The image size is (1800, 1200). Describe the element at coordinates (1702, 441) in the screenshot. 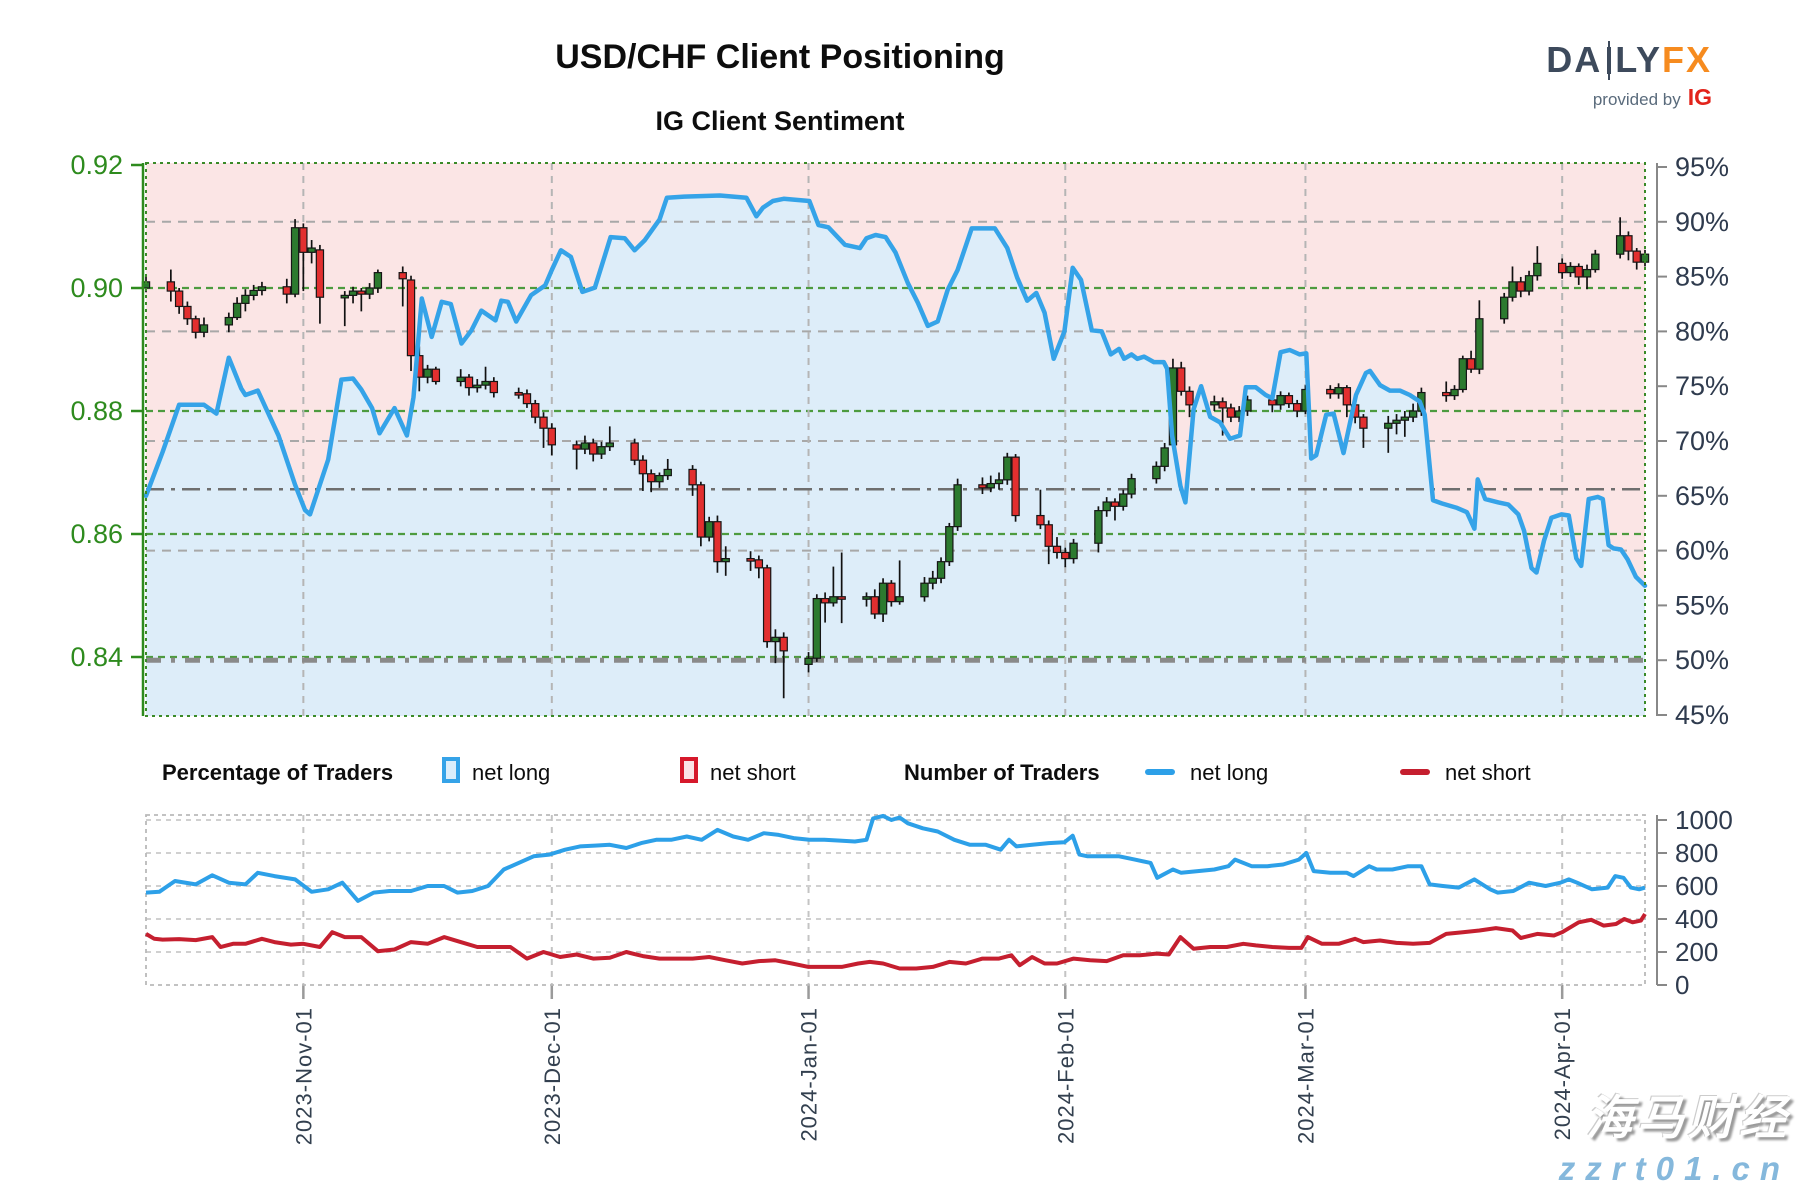

I see `pct-tick-label: 70%` at that location.